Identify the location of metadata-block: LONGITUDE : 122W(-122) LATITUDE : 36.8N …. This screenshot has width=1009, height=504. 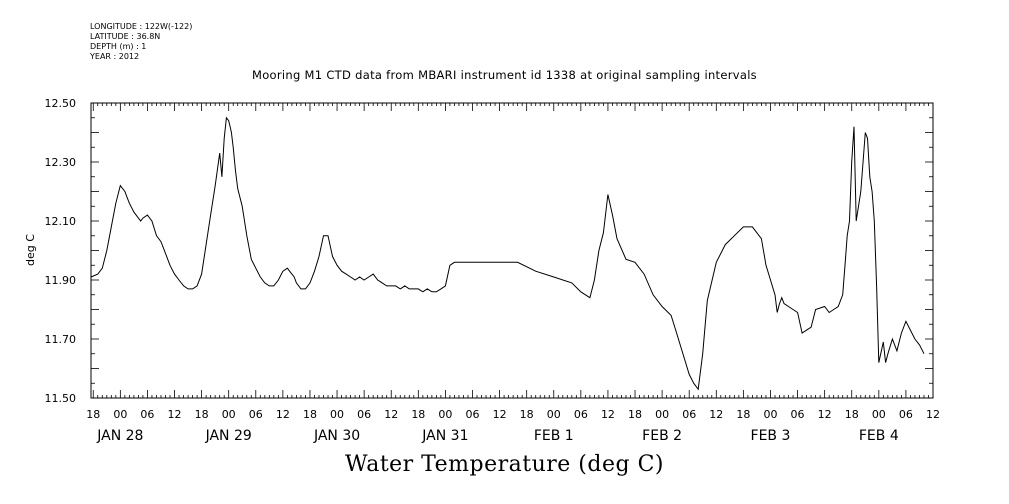
(141, 42).